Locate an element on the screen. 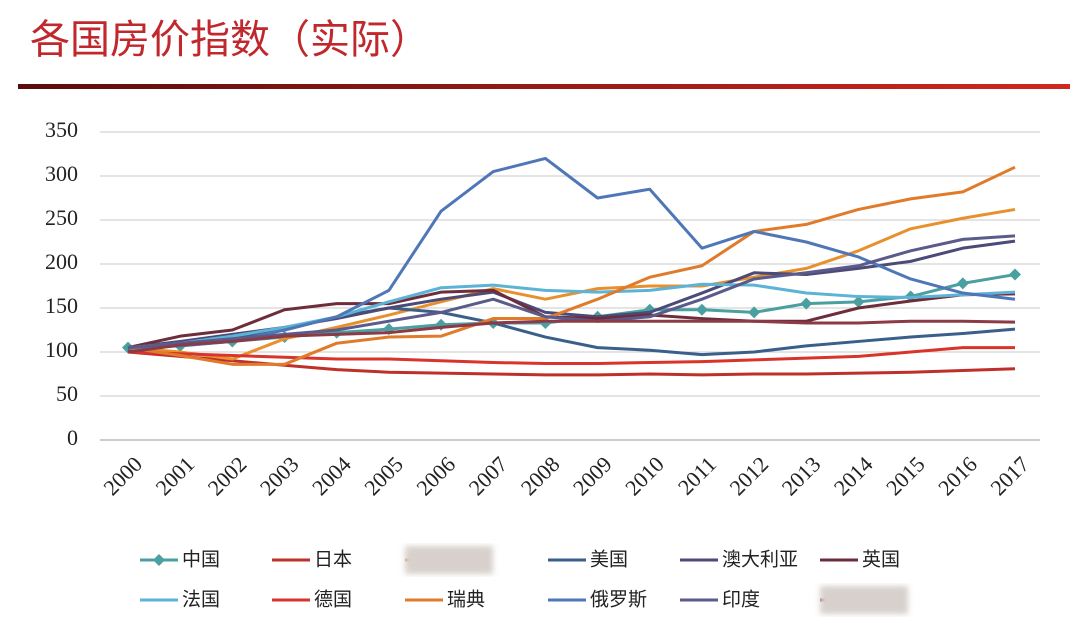 This screenshot has height=636, width=1080. x-tick-label: 2009 is located at coordinates (592, 475).